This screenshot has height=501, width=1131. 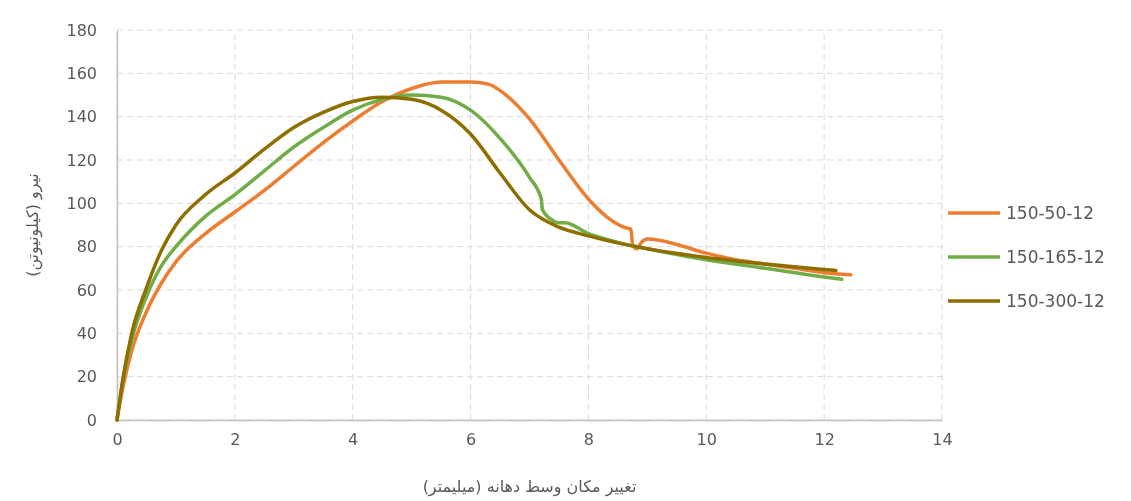 I want to click on x-tick-label: 0, so click(x=117, y=440).